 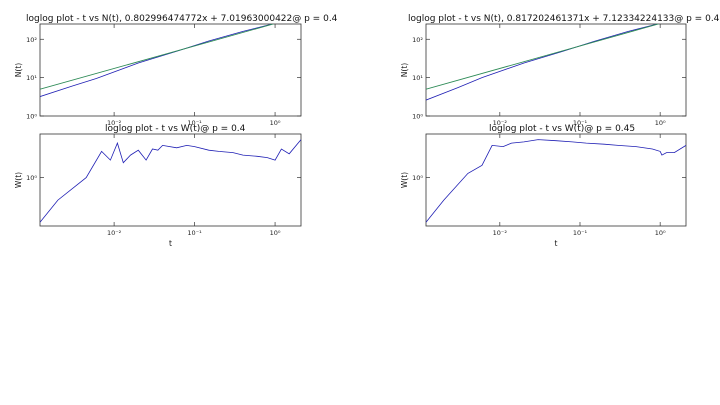 What do you see at coordinates (562, 129) in the screenshot?
I see `chart-title: loglog plot - t vs W(t)@ p = 0.45` at bounding box center [562, 129].